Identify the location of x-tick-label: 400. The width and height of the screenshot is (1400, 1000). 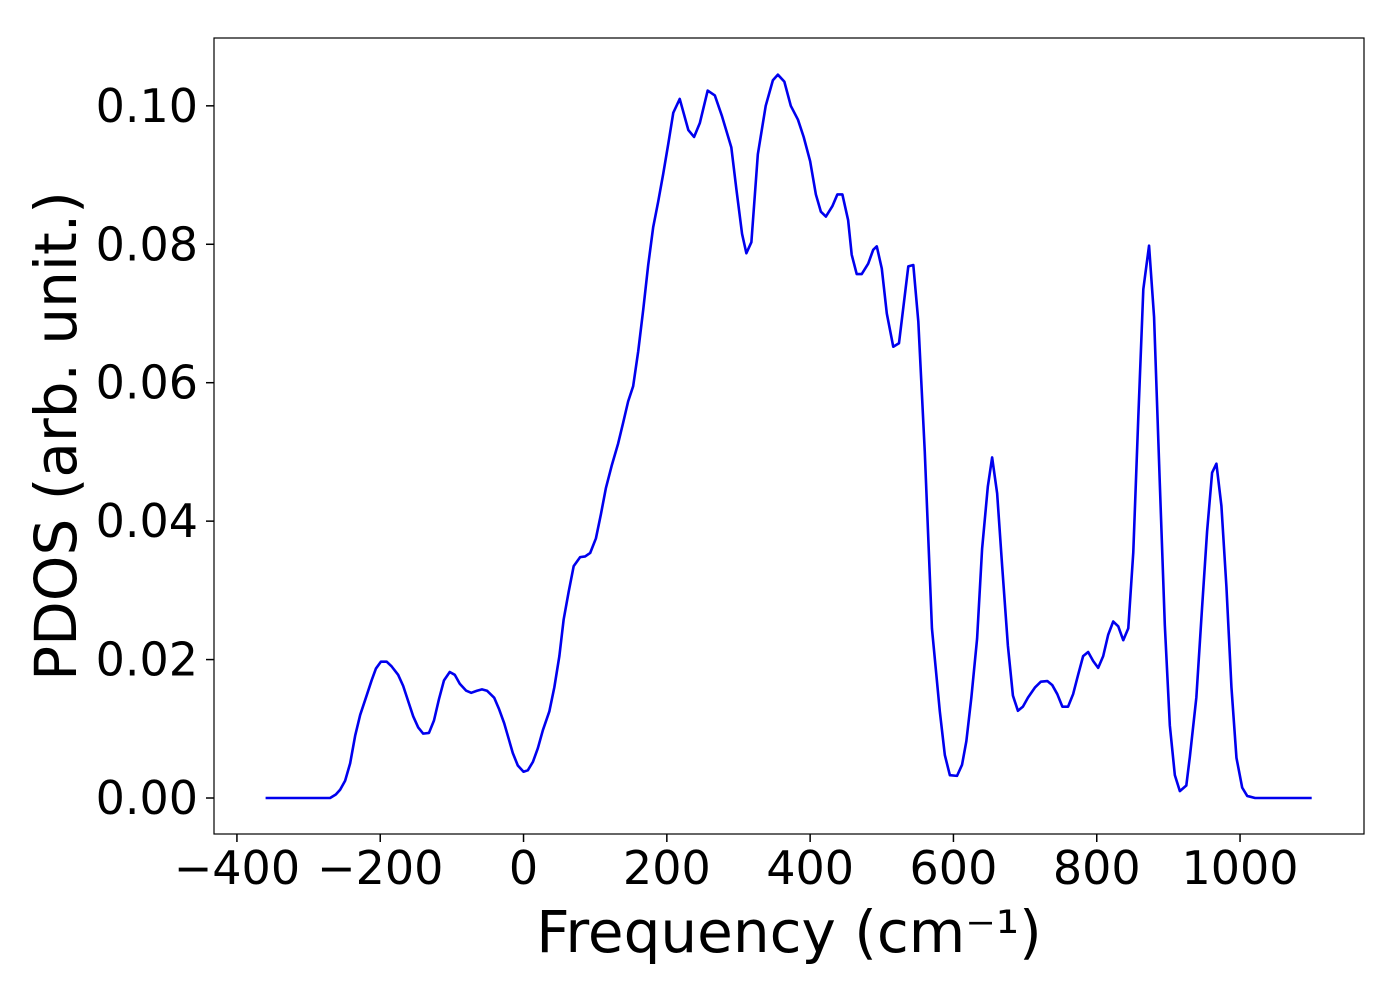
(810, 868).